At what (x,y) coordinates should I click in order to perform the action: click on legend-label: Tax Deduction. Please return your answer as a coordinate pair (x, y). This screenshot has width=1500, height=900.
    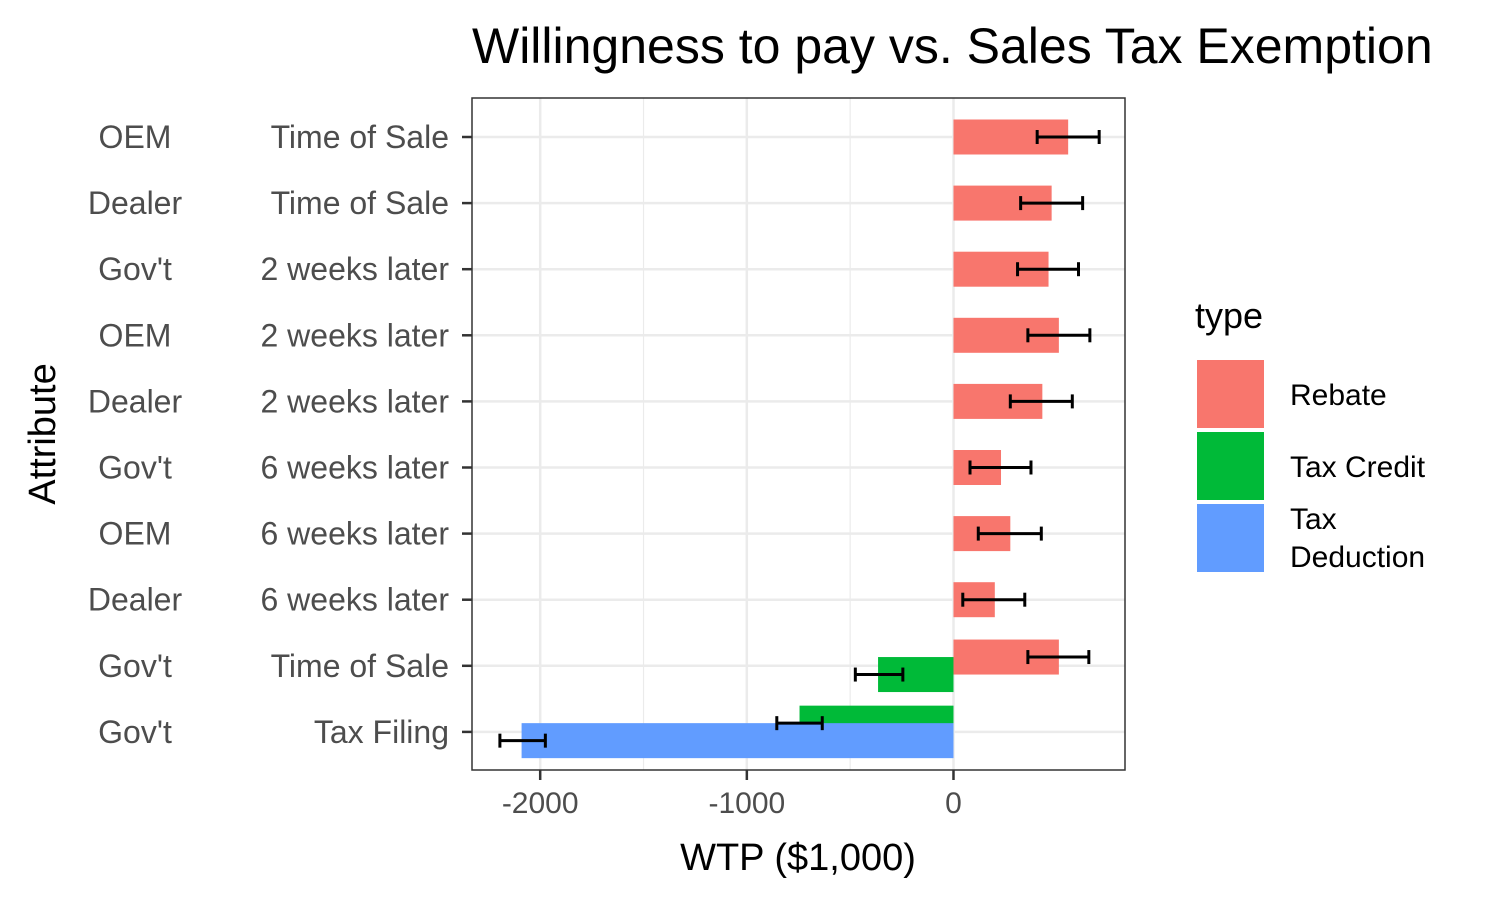
    Looking at the image, I should click on (1357, 538).